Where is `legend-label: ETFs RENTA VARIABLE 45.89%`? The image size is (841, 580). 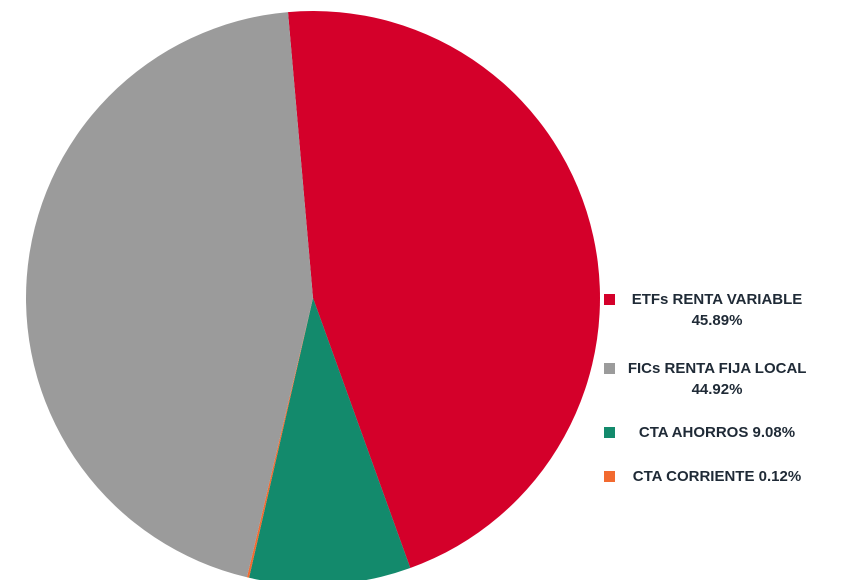
legend-label: ETFs RENTA VARIABLE 45.89% is located at coordinates (717, 310).